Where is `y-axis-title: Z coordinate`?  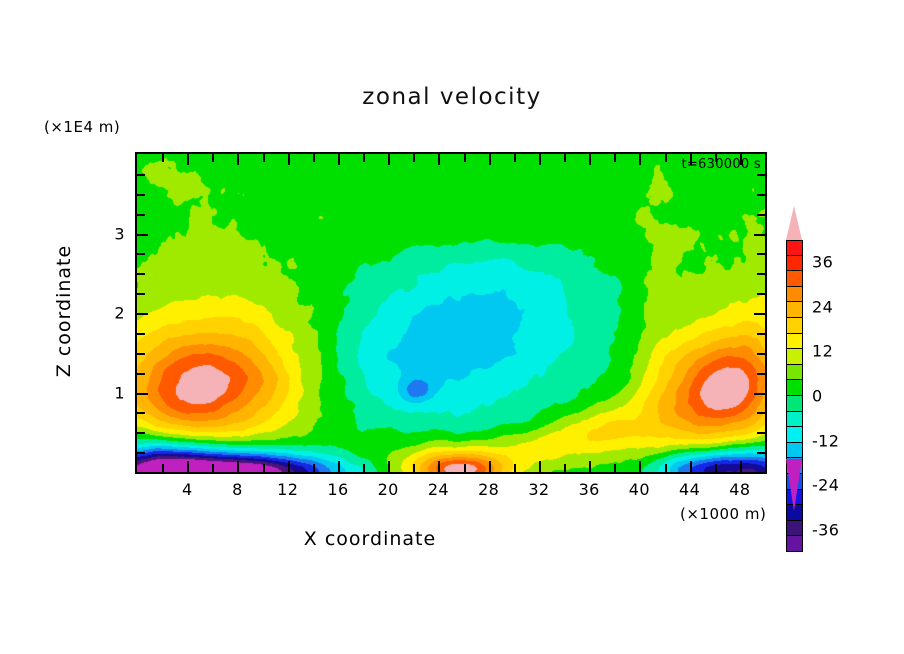
y-axis-title: Z coordinate is located at coordinates (64, 311).